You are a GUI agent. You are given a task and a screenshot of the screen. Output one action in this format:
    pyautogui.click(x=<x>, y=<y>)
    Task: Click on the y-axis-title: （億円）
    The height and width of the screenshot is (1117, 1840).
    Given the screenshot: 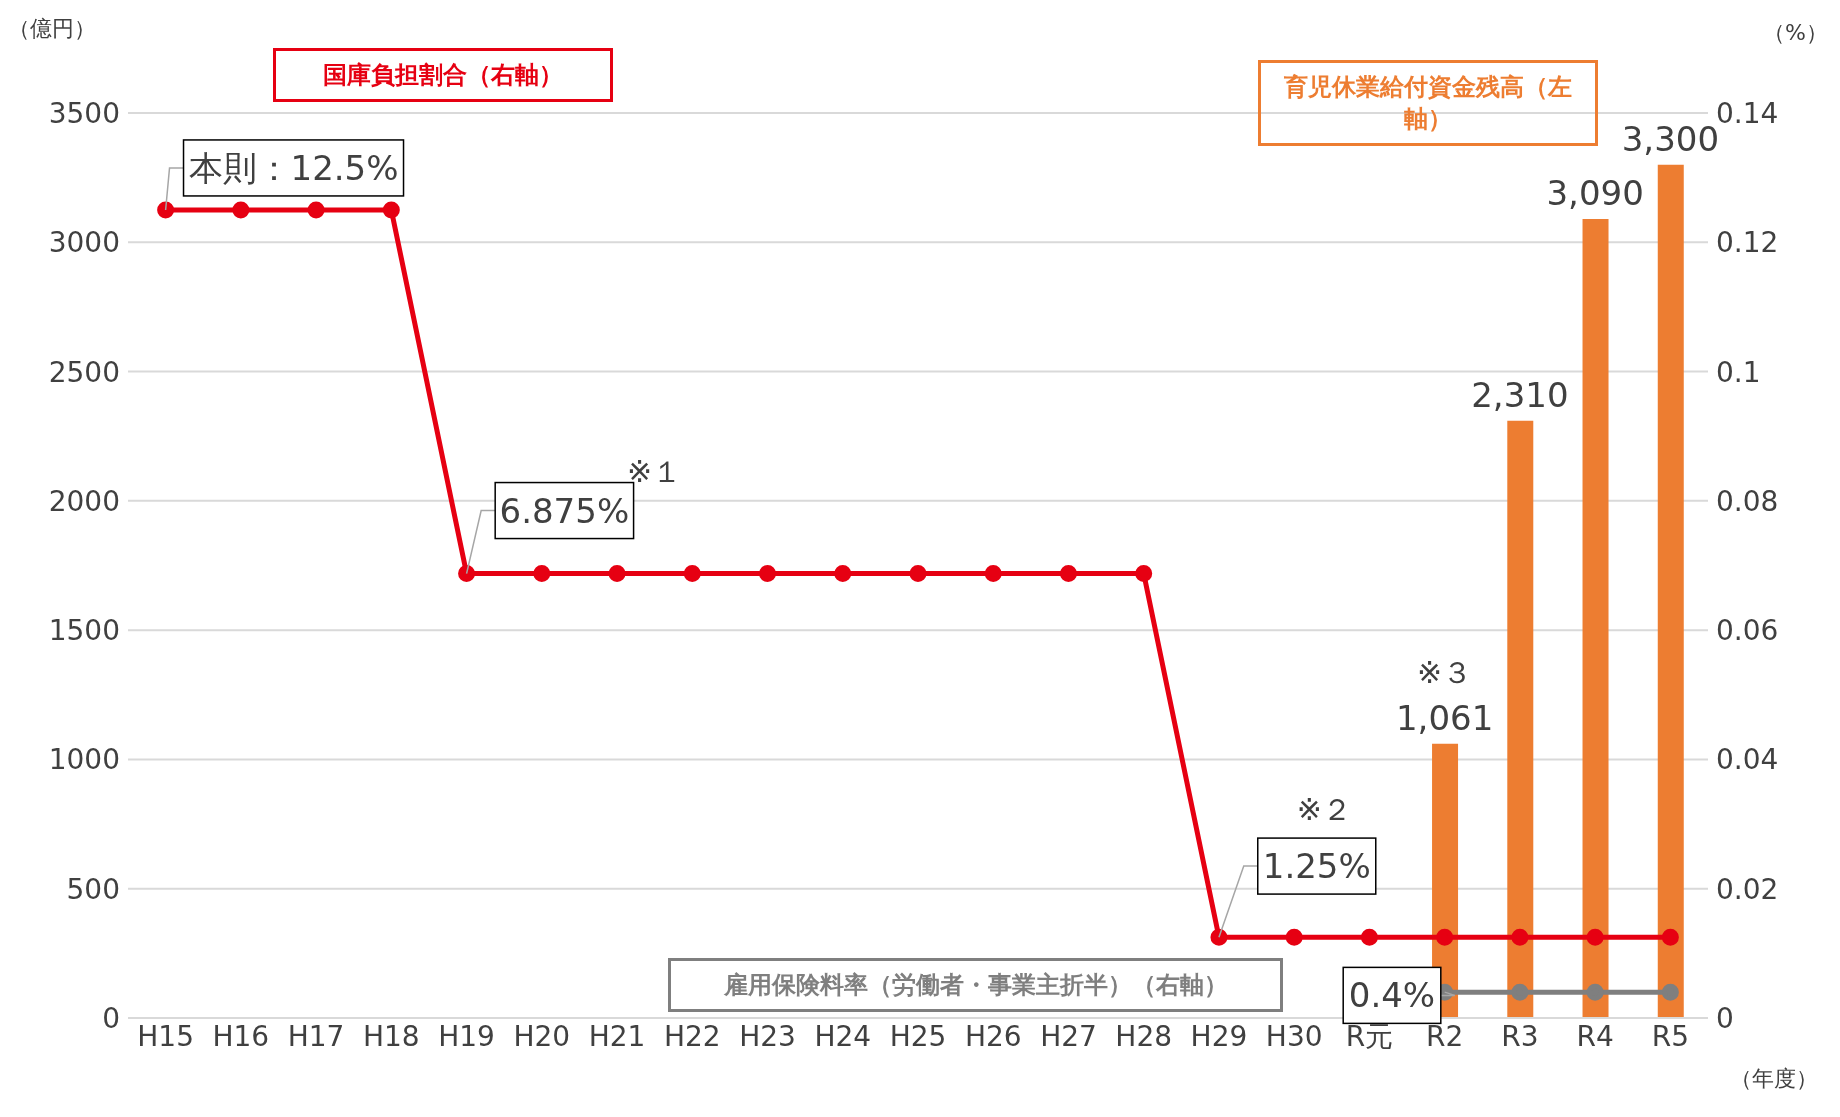 What is the action you would take?
    pyautogui.click(x=52, y=29)
    